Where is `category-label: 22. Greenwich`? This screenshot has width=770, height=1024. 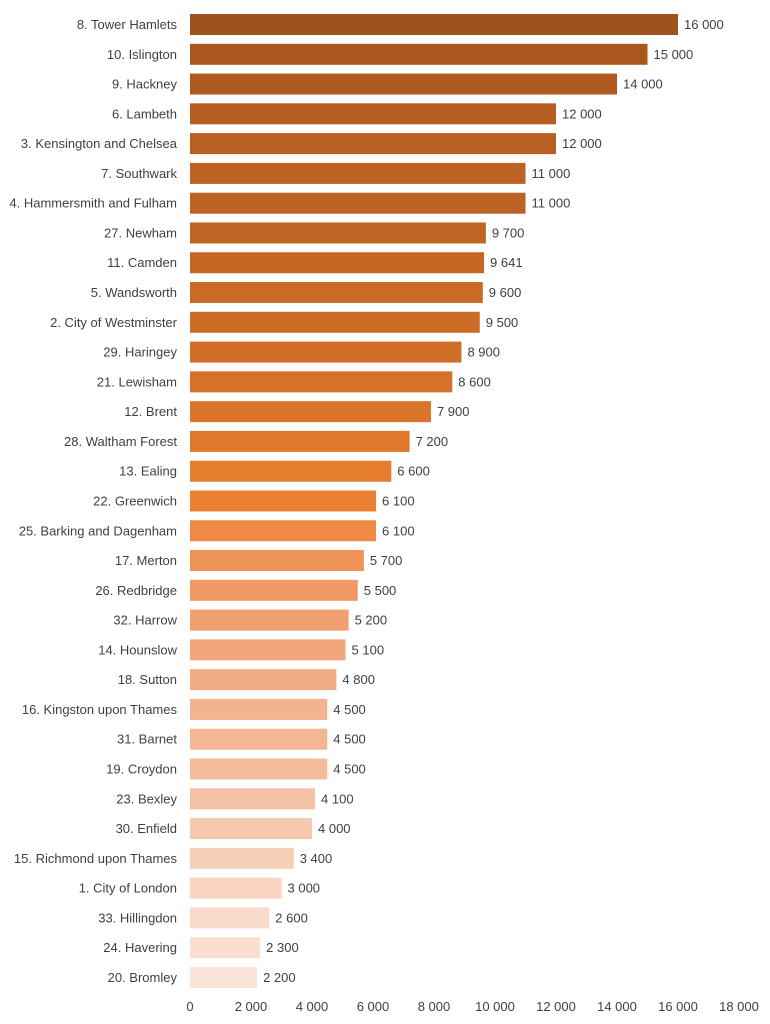
category-label: 22. Greenwich is located at coordinates (135, 500).